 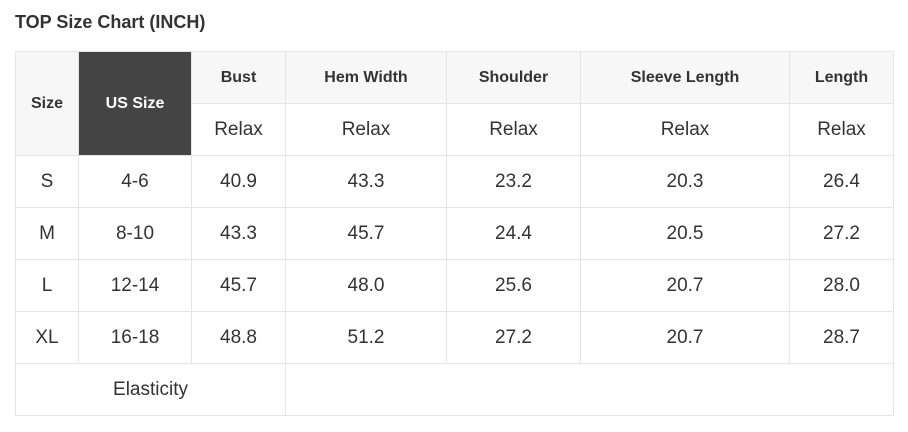 I want to click on table-cell: 8-10, so click(x=135, y=233).